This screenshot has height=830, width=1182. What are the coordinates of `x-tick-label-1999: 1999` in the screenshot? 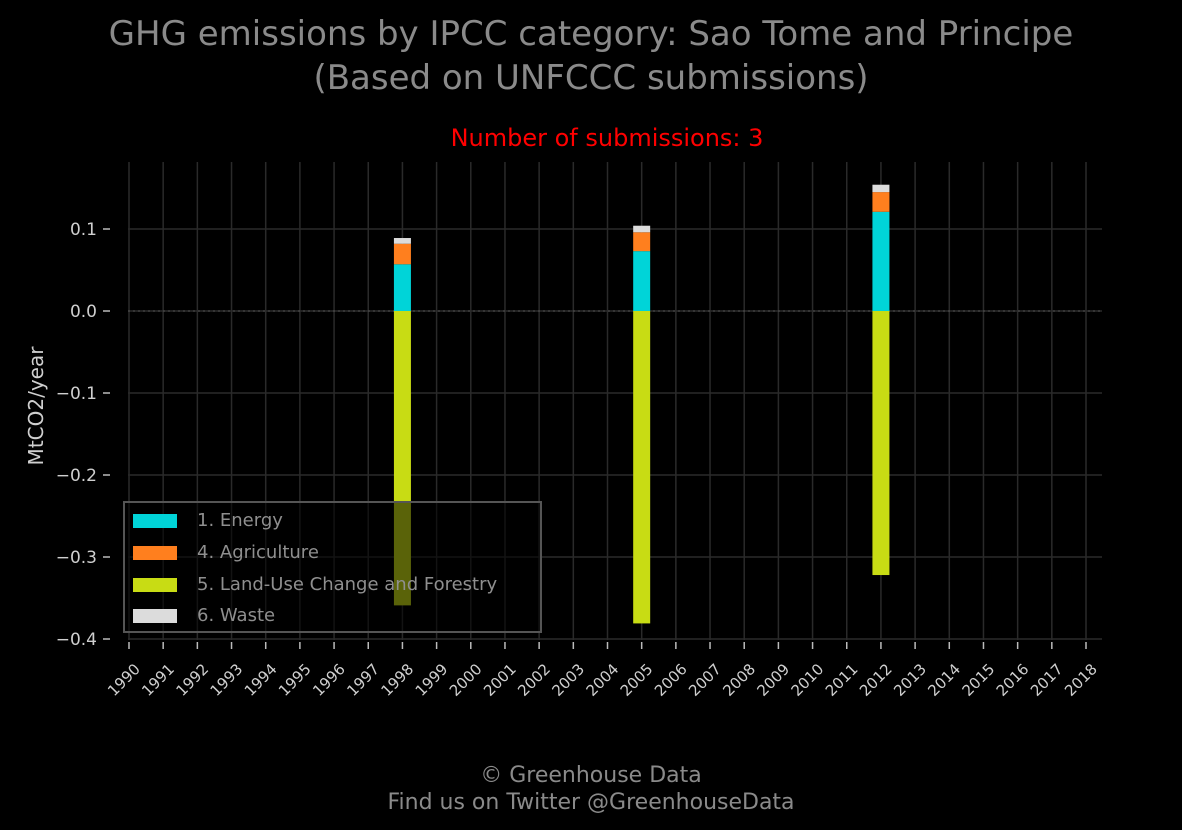 It's located at (432, 680).